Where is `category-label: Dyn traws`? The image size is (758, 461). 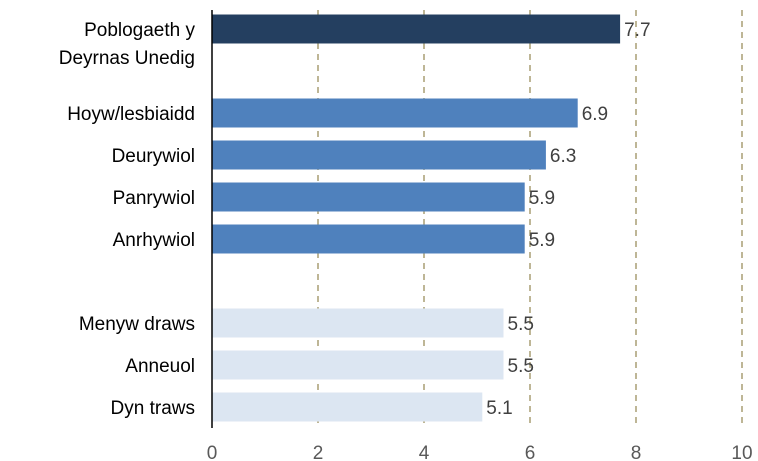
category-label: Dyn traws is located at coordinates (153, 408).